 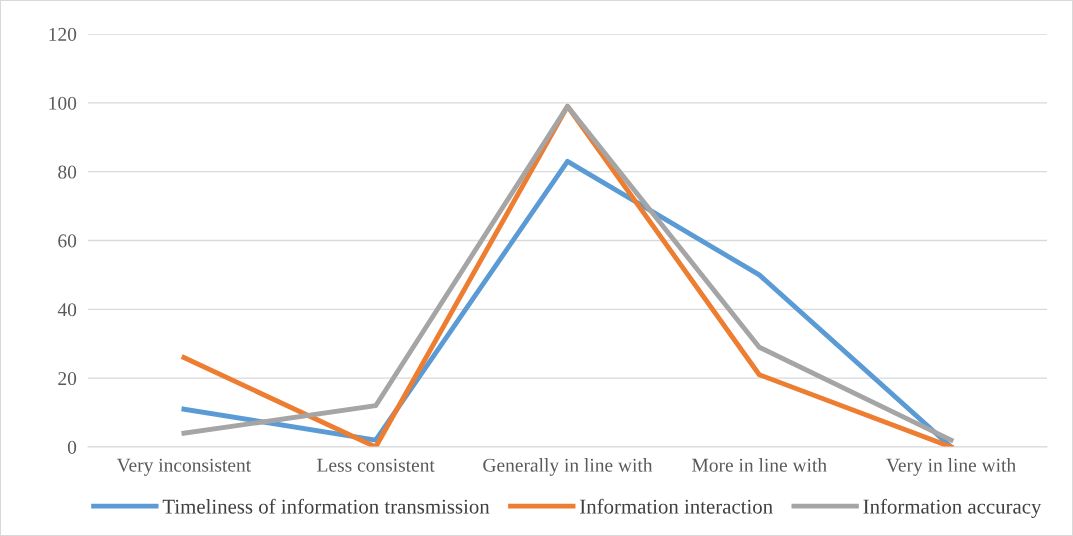 I want to click on y-tick-label: 40, so click(x=67, y=310).